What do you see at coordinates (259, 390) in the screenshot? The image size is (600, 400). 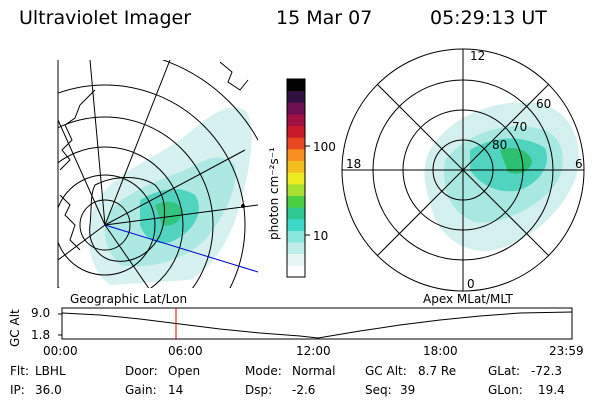 I see `dsp-label: Dsp:` at bounding box center [259, 390].